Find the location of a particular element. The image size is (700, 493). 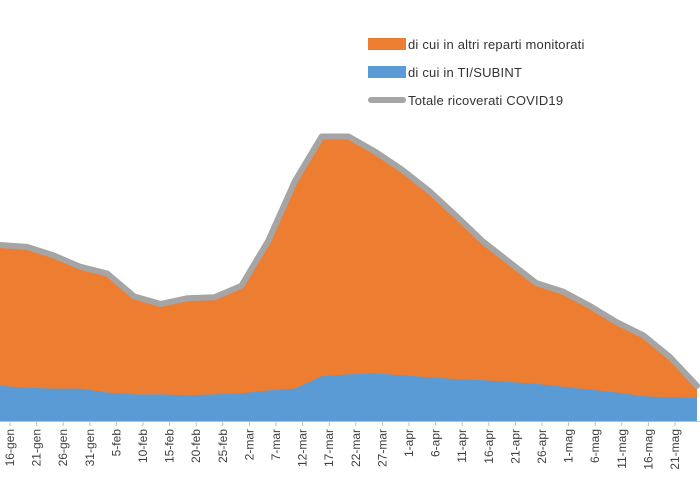

x-tick-label: 11-mag is located at coordinates (622, 449).